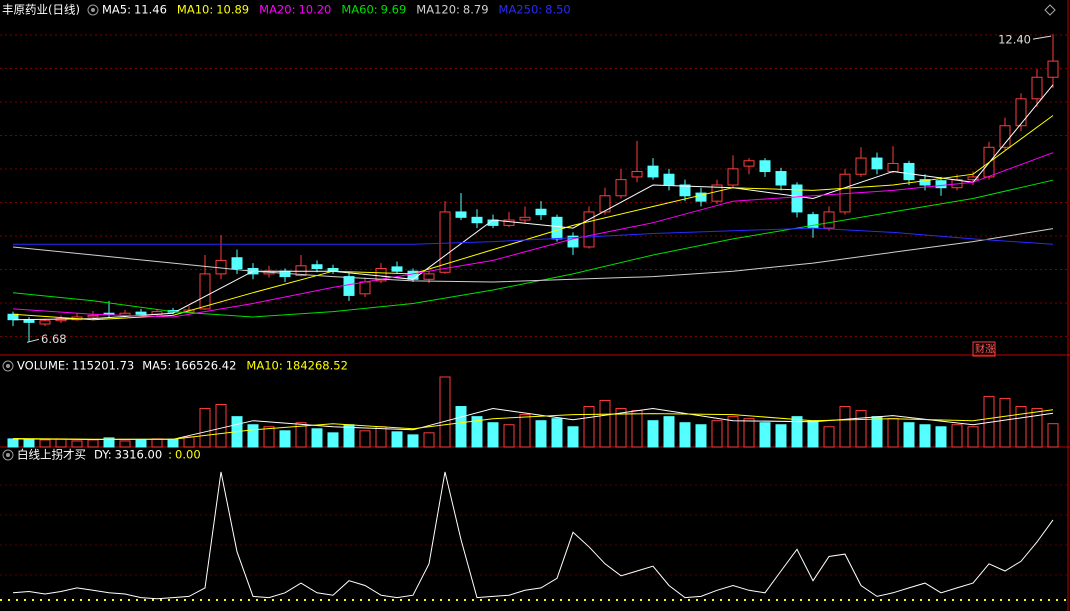 The image size is (1070, 611). I want to click on low-label: 6.68, so click(54, 339).